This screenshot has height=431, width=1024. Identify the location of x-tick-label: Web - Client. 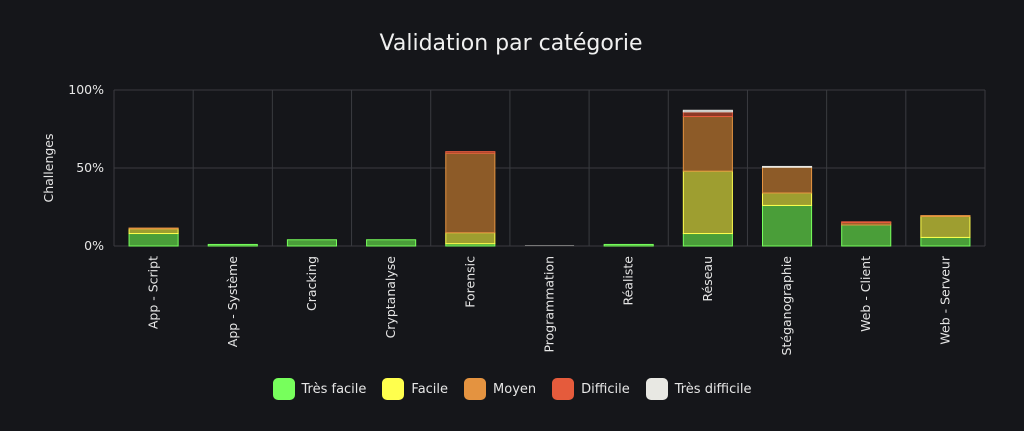
(865, 294).